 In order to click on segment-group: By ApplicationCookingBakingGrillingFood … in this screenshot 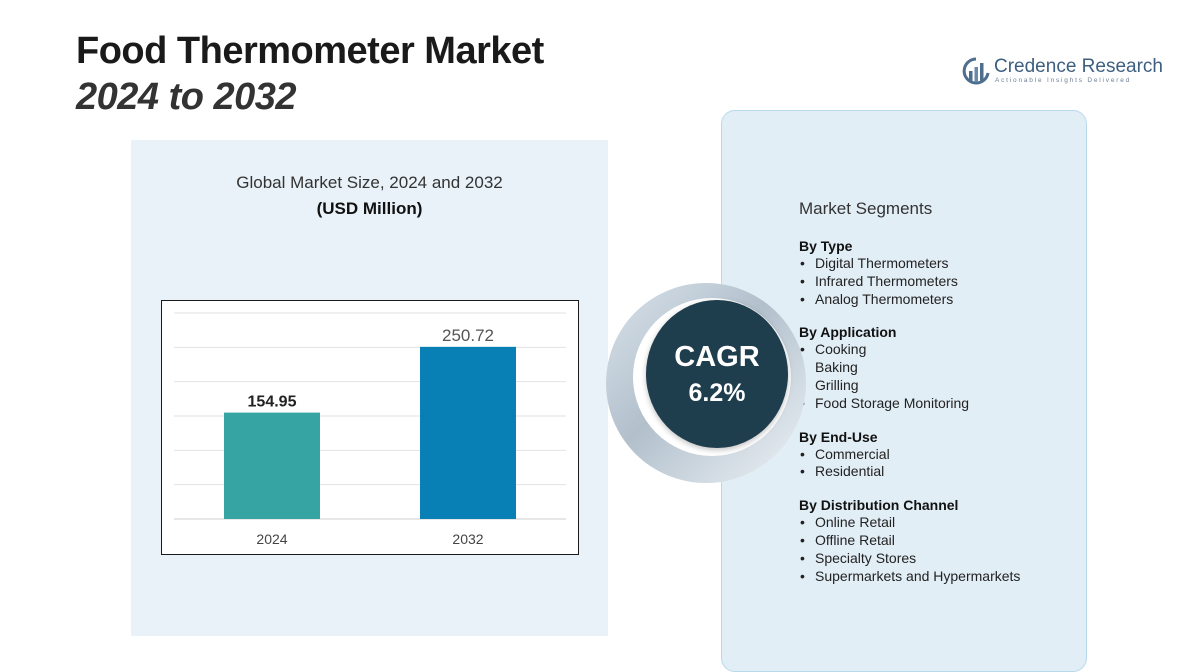, I will do `click(939, 367)`.